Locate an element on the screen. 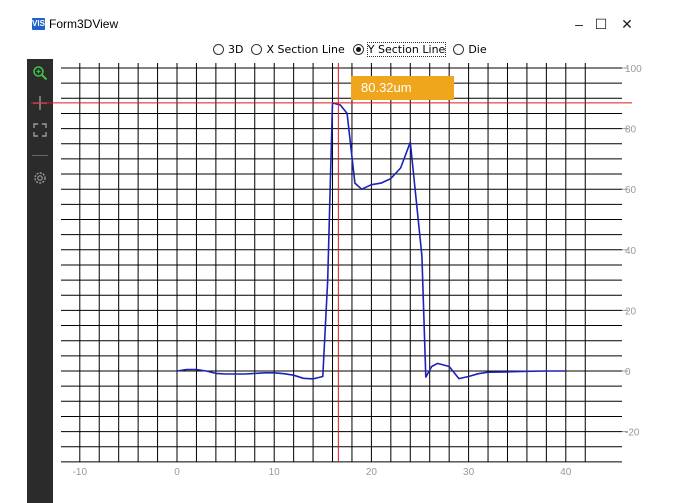  close-button: ✕ is located at coordinates (627, 23).